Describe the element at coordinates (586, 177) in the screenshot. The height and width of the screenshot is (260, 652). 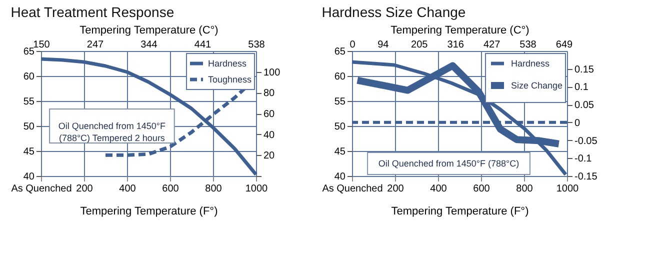
I see `y2-tick-label: -0.15` at that location.